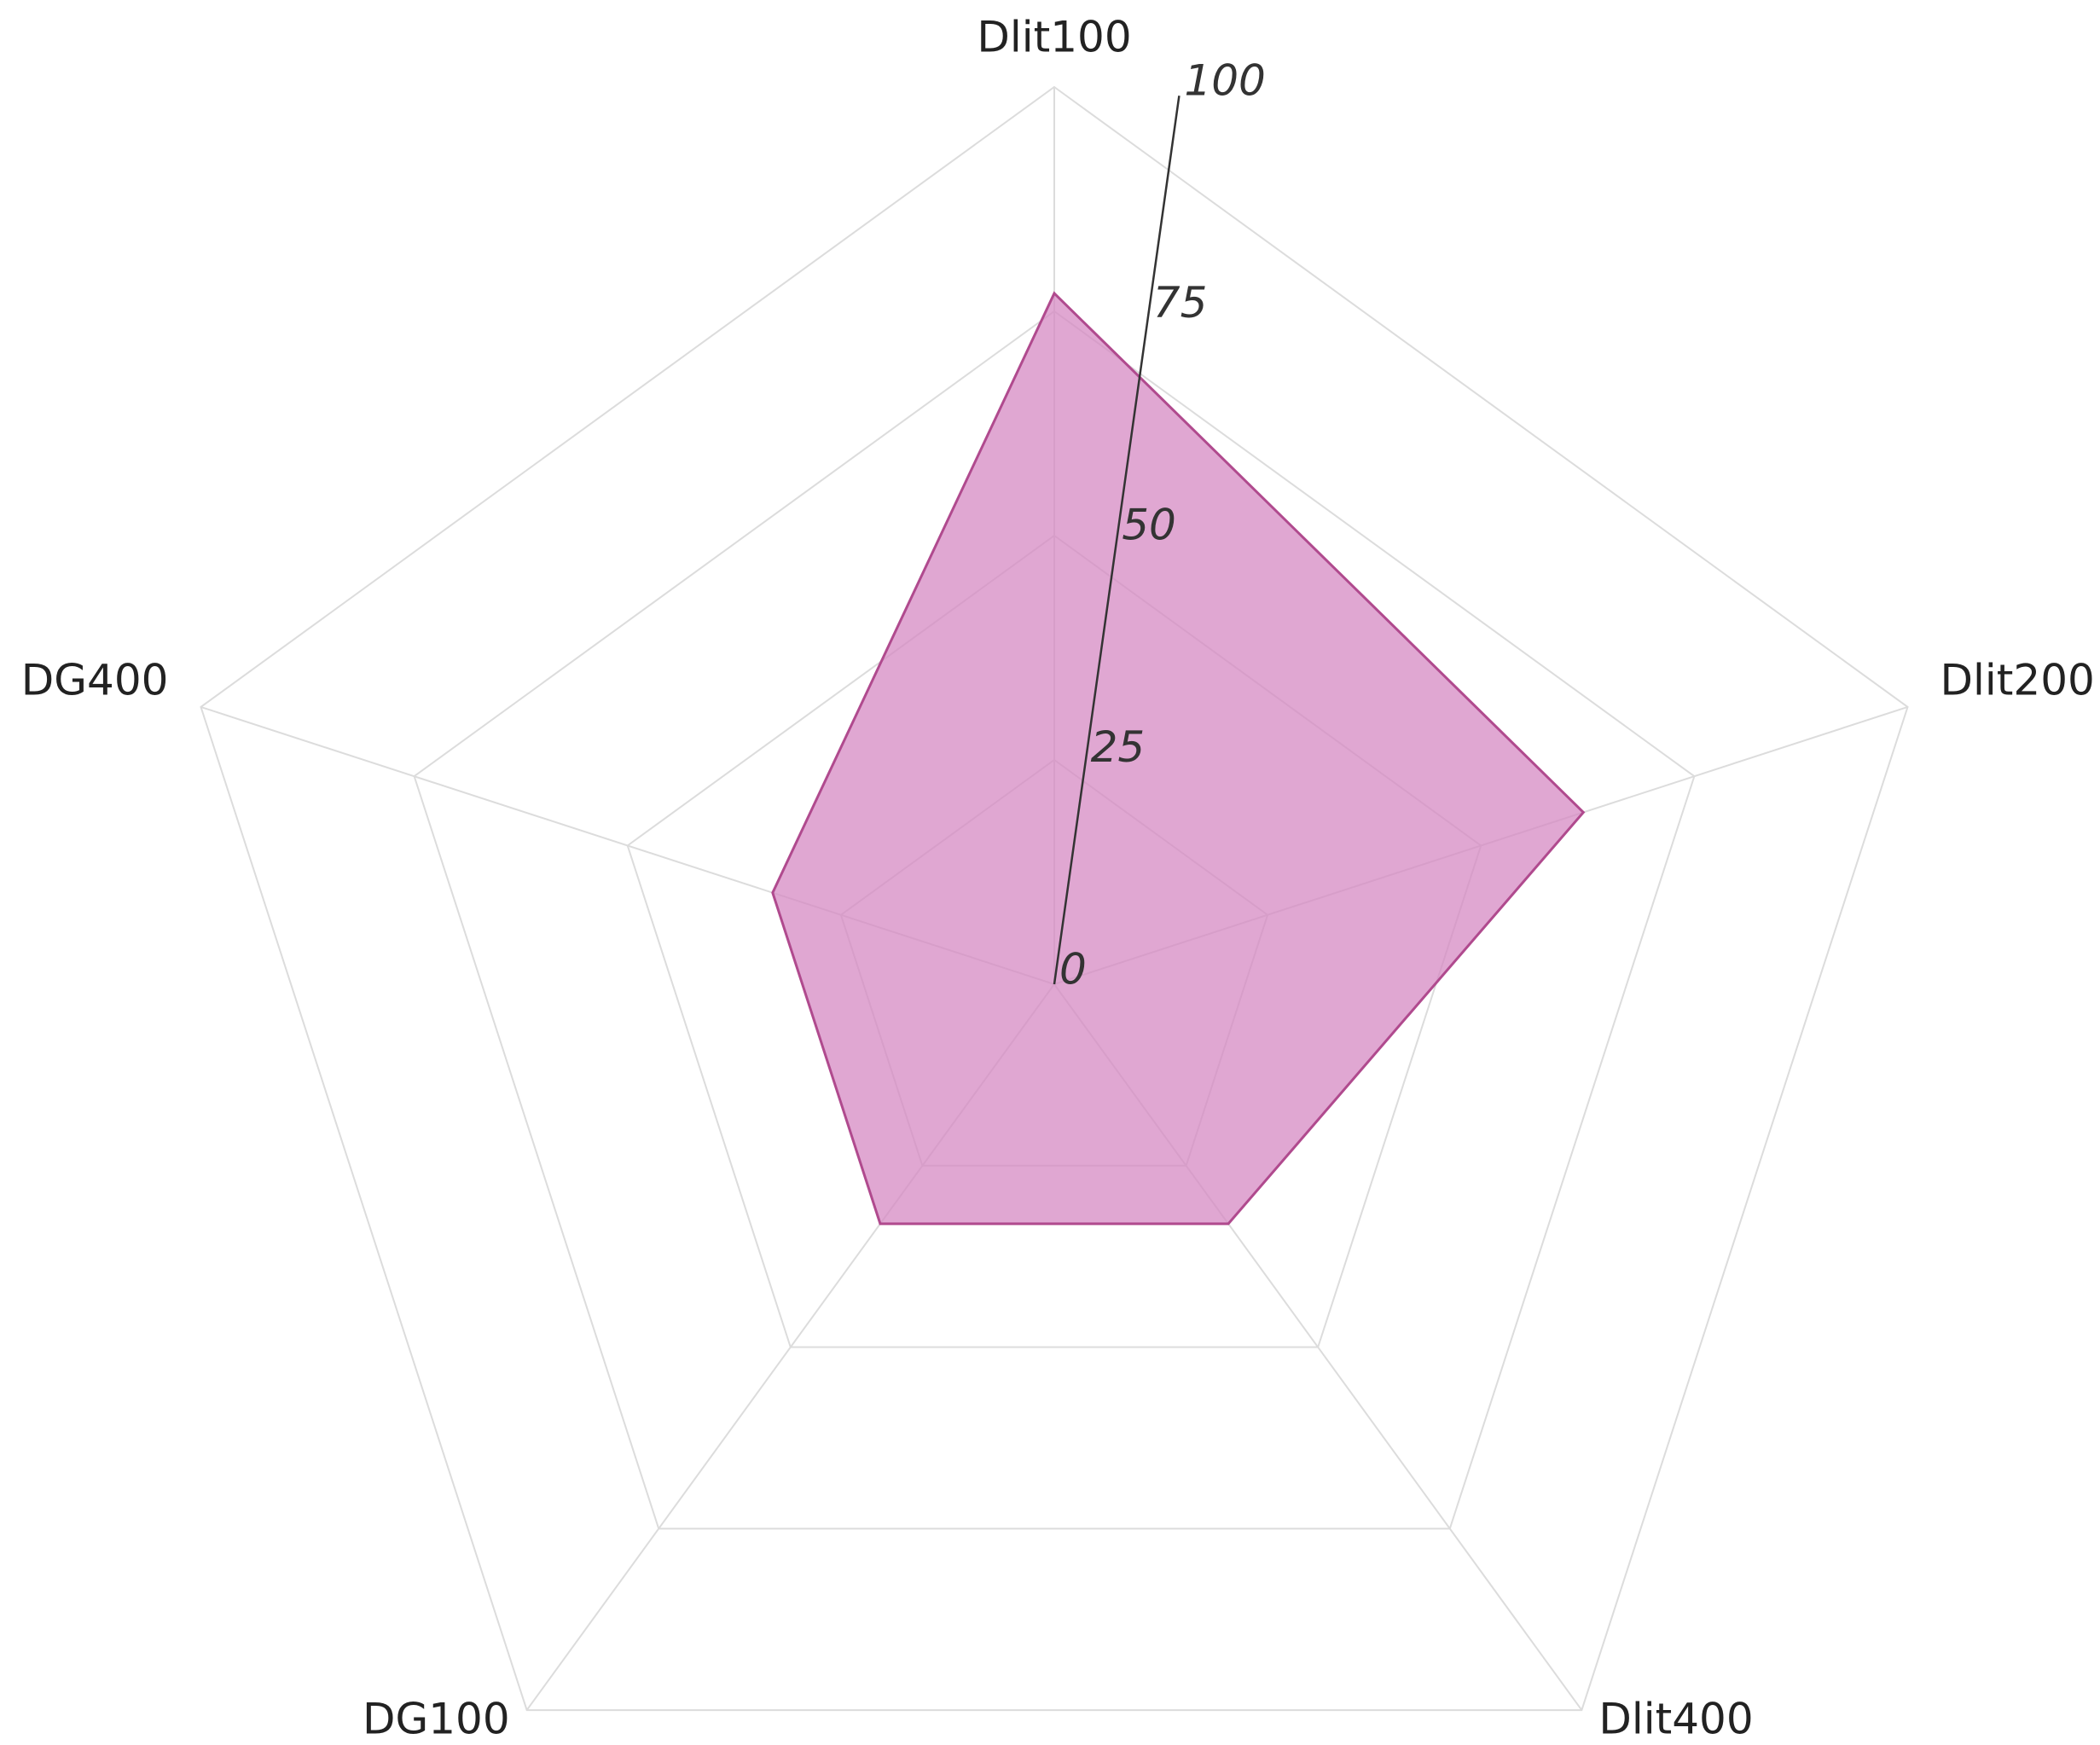 The image size is (2100, 1745). I want to click on r-tick-label: 50, so click(1149, 525).